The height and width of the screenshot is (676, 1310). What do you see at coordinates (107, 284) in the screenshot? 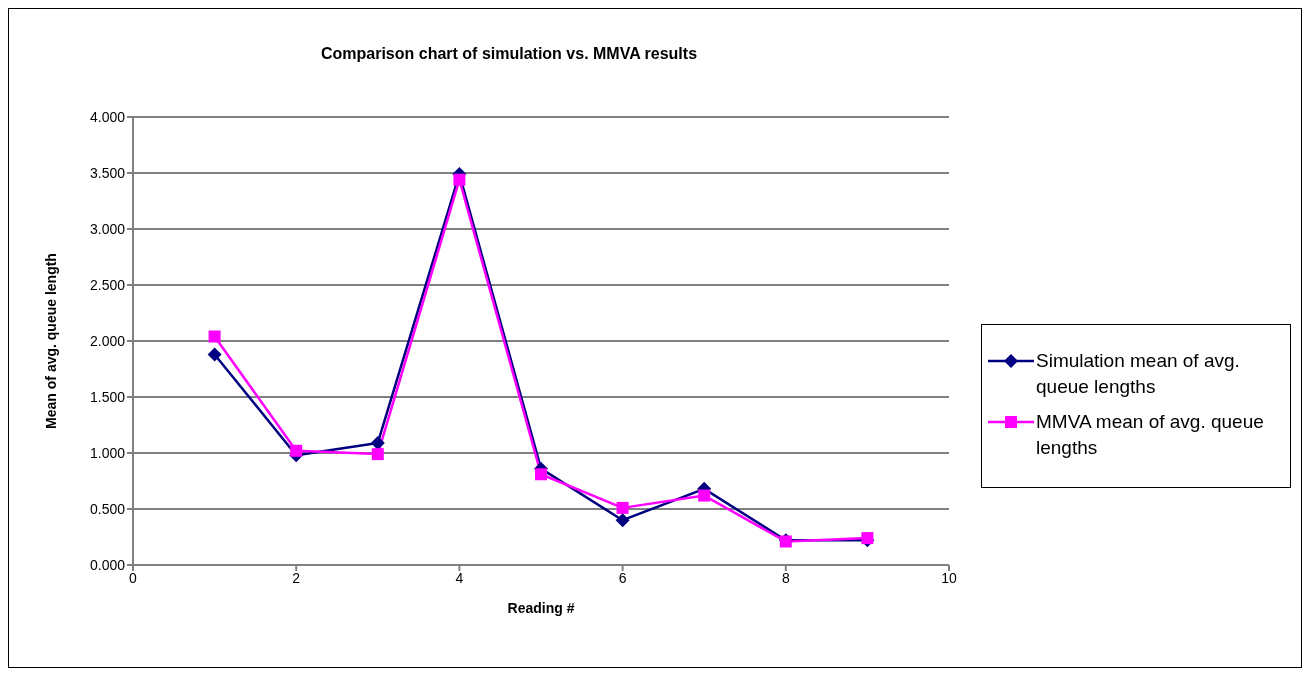
I see `y-tick-label: 2.500` at bounding box center [107, 284].